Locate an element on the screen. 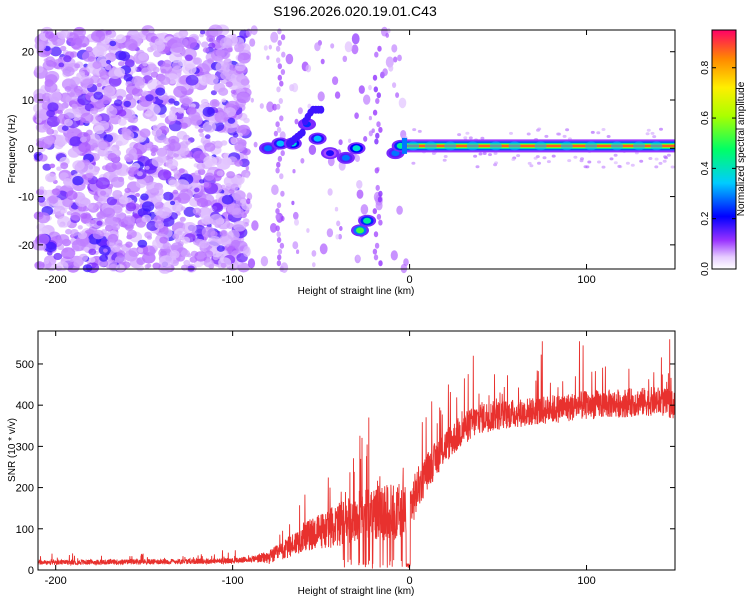 Image resolution: width=750 pixels, height=600 pixels. spectrogram-signal-layer is located at coordinates (467, 171).